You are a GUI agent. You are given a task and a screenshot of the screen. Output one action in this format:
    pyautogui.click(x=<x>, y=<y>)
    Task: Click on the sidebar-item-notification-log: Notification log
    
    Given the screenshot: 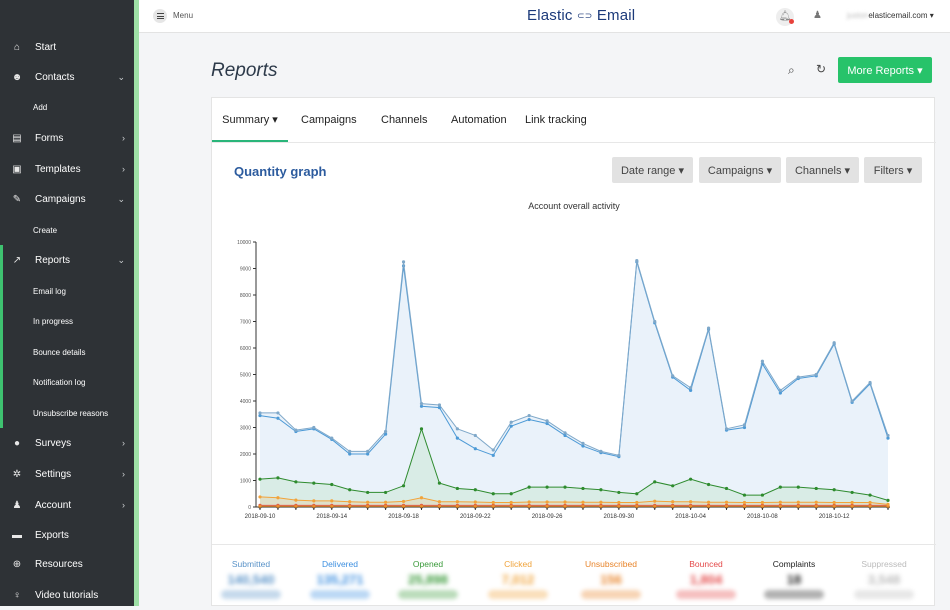 What is the action you would take?
    pyautogui.click(x=67, y=382)
    